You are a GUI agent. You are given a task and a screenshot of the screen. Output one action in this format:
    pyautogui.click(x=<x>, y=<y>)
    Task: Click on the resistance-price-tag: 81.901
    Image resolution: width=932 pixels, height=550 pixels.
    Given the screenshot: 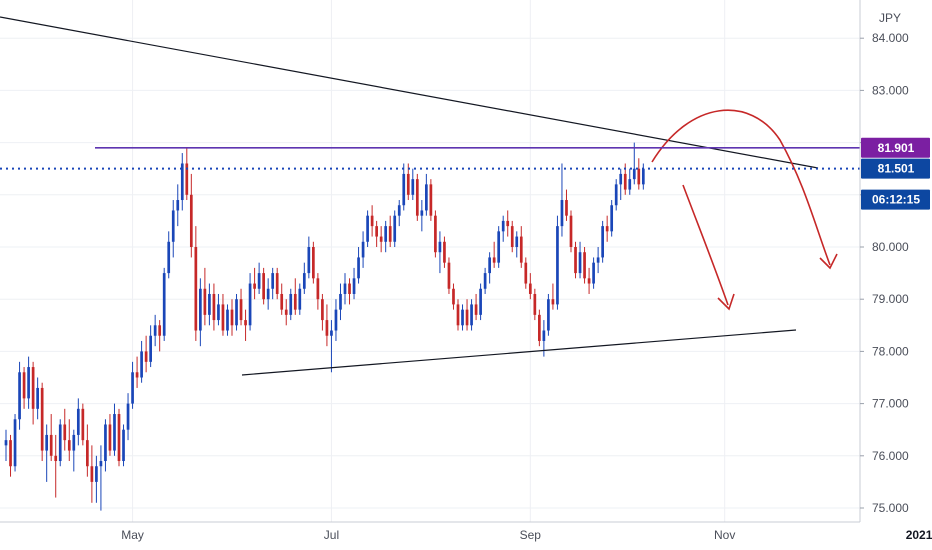 What is the action you would take?
    pyautogui.click(x=895, y=147)
    